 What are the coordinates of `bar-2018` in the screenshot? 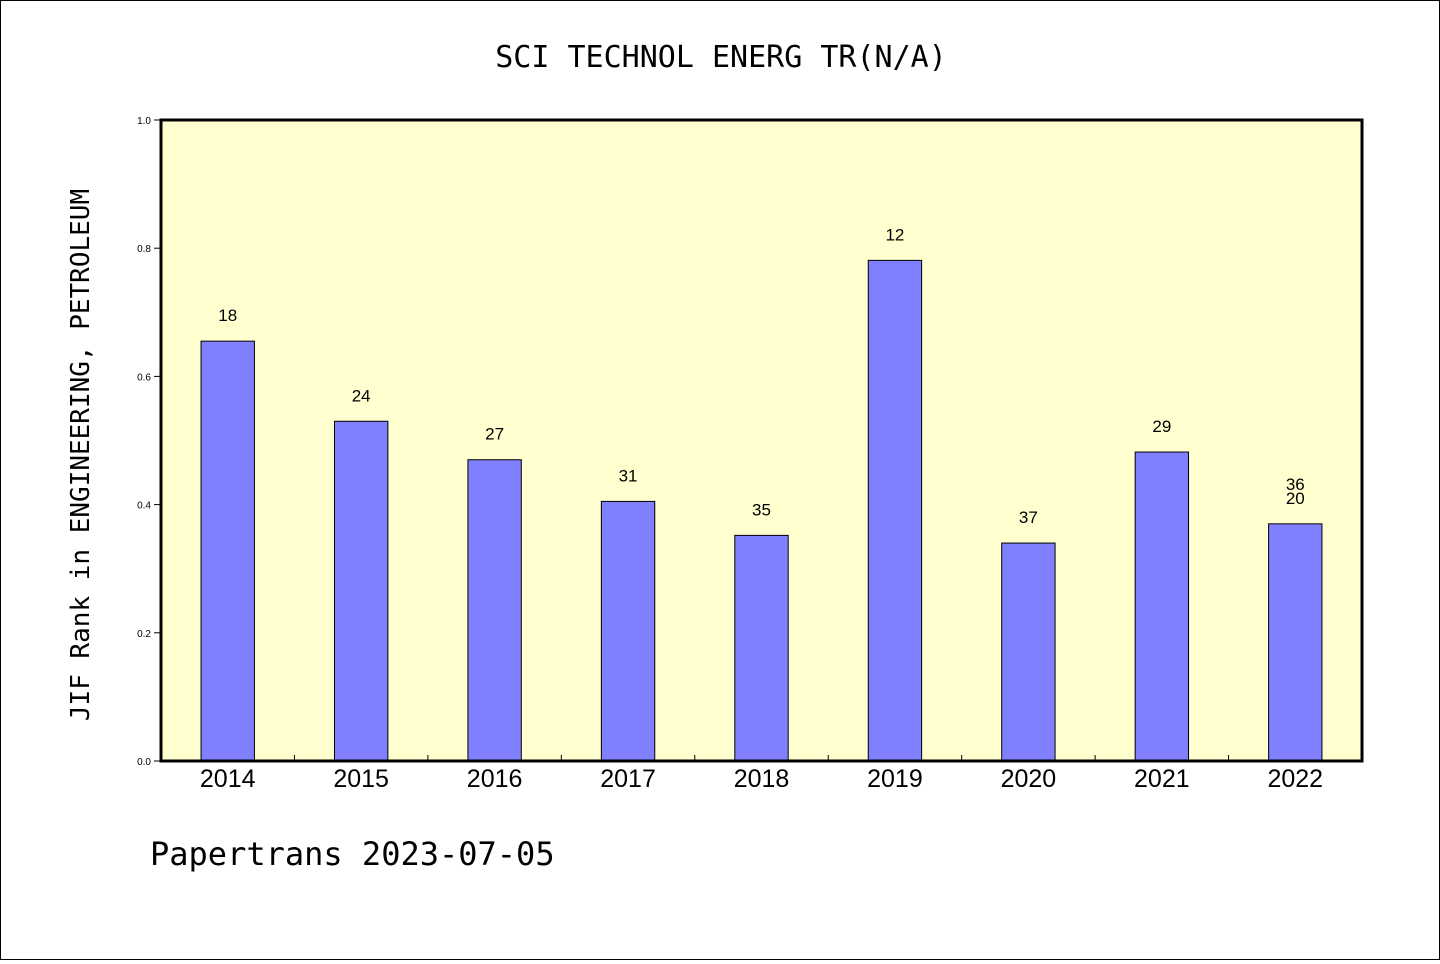 It's located at (761, 648).